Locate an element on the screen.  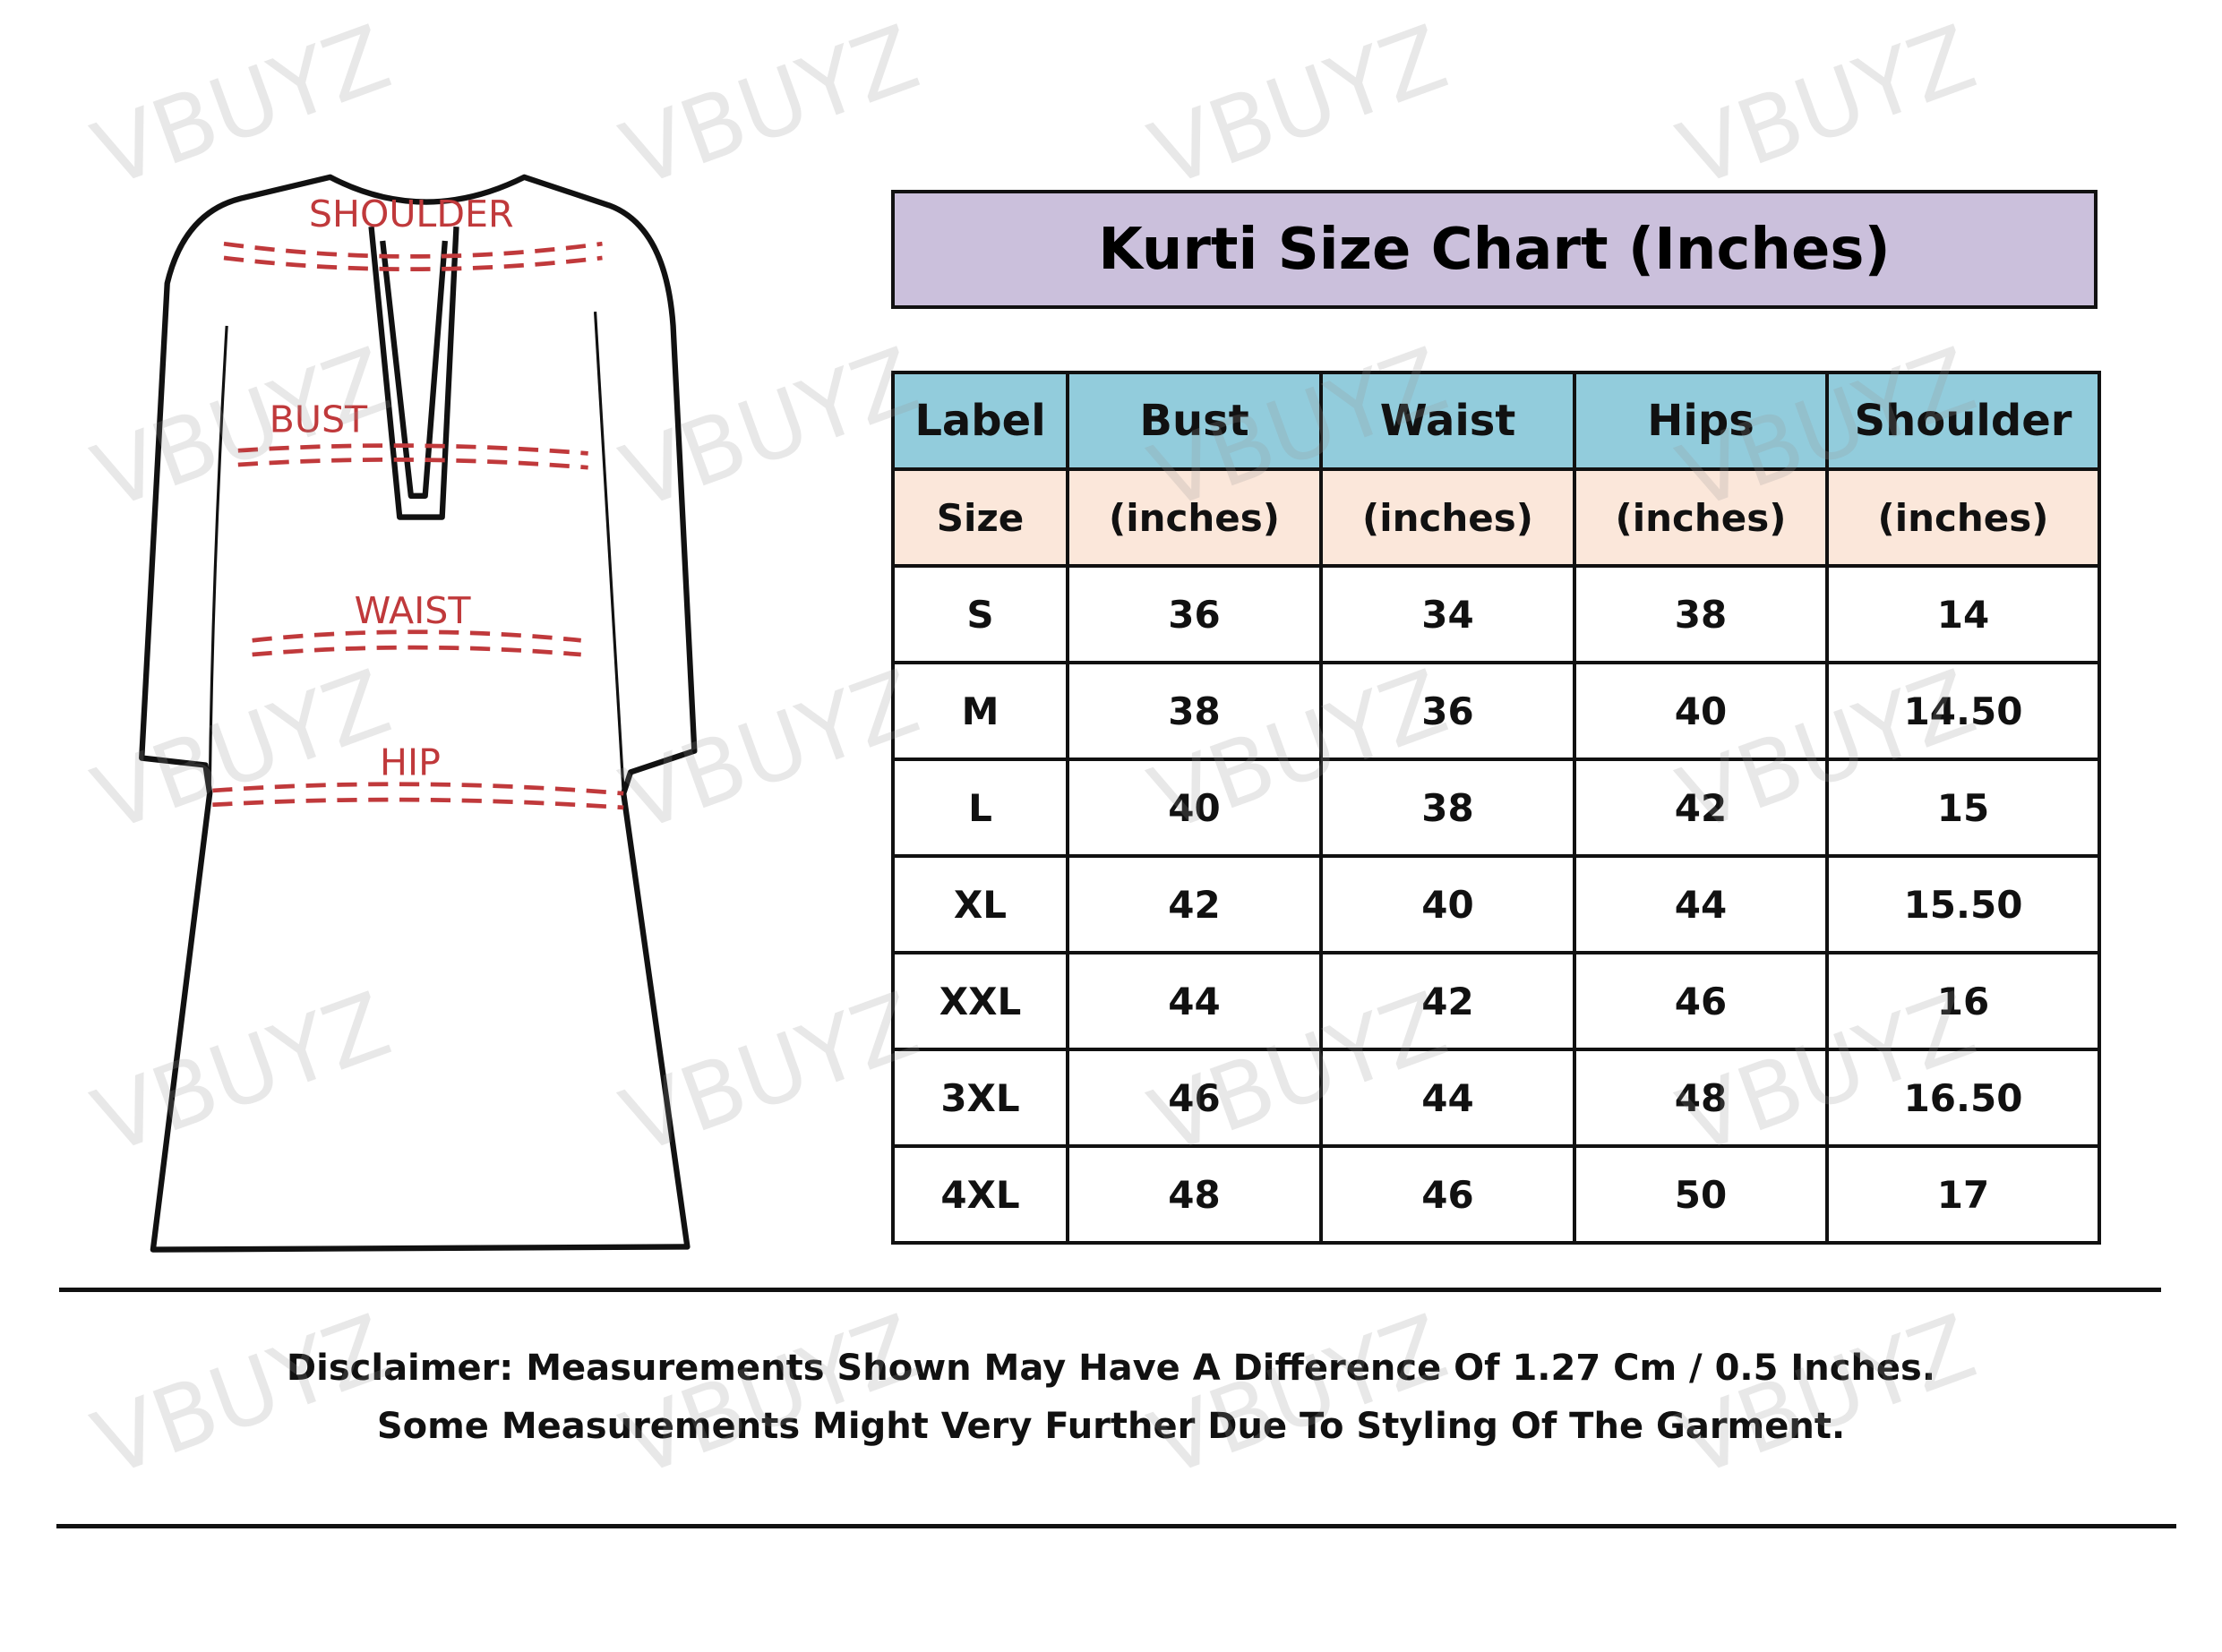
waist-cell: 44 is located at coordinates (1448, 1098).